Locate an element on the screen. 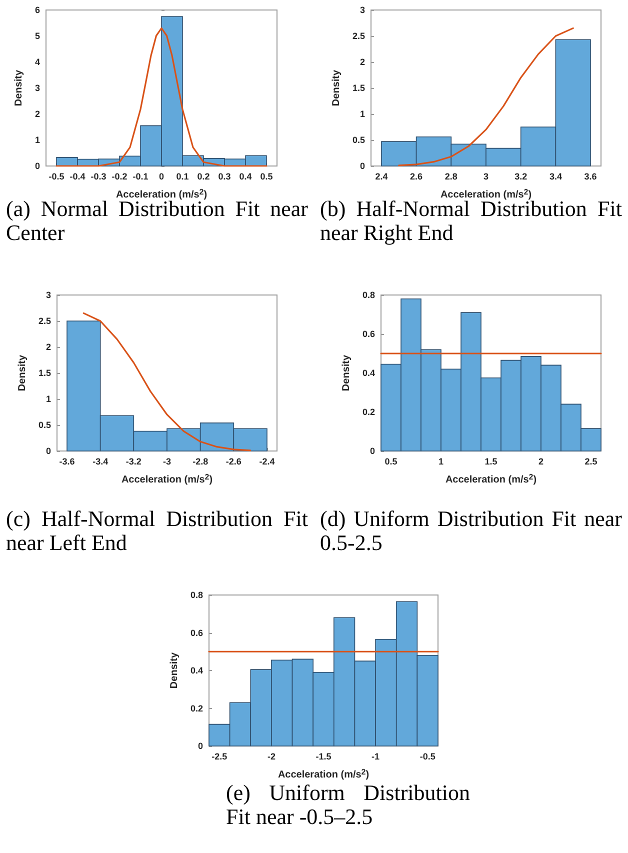  x-tick-label: -2.5 is located at coordinates (220, 757).